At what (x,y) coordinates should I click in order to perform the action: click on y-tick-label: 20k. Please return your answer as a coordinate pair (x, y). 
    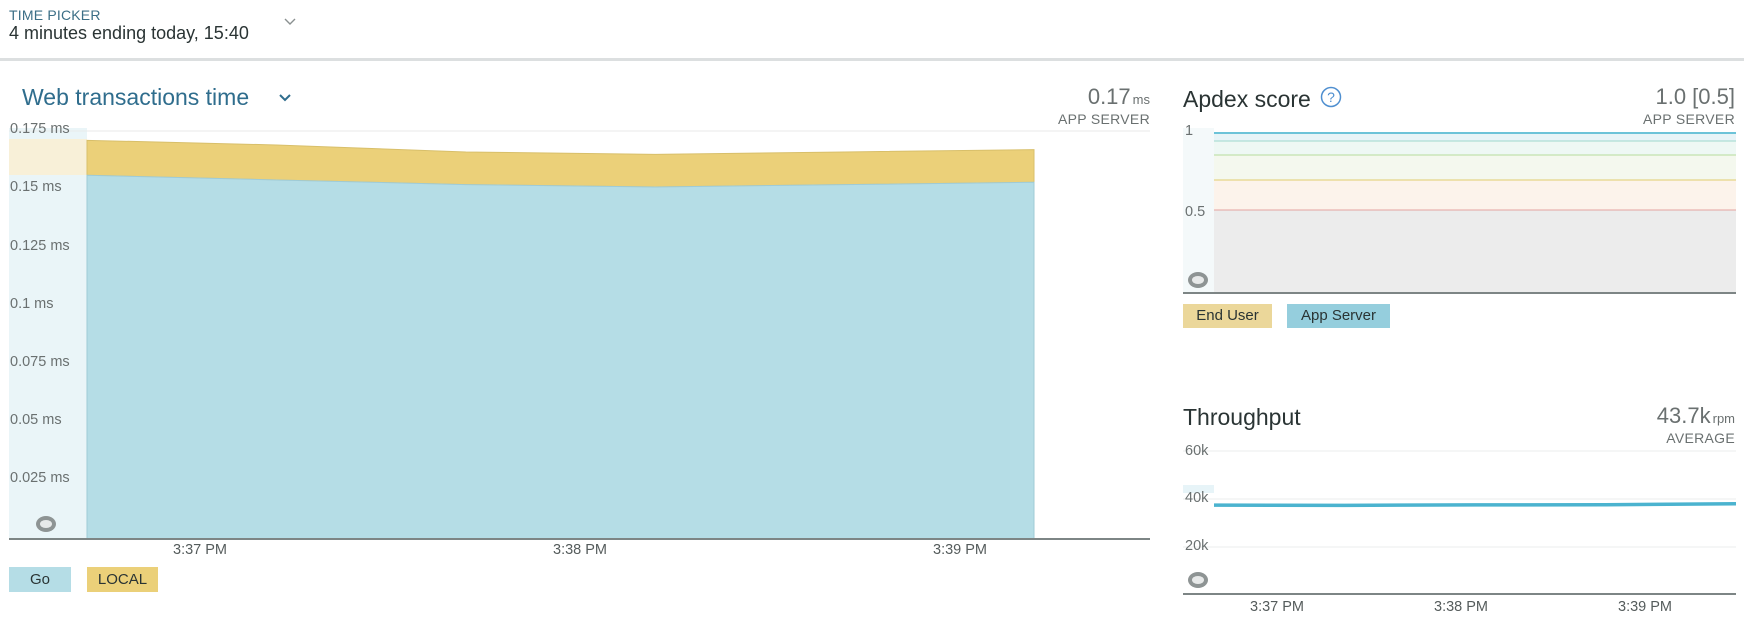
    Looking at the image, I should click on (1197, 546).